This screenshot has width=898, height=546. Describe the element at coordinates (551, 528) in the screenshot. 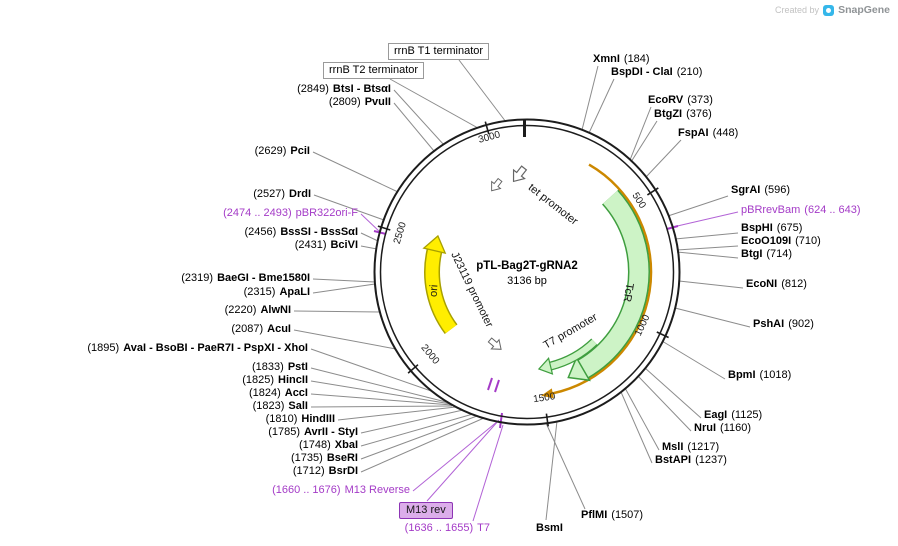

I see `site-label-bsmi: BsmI` at that location.